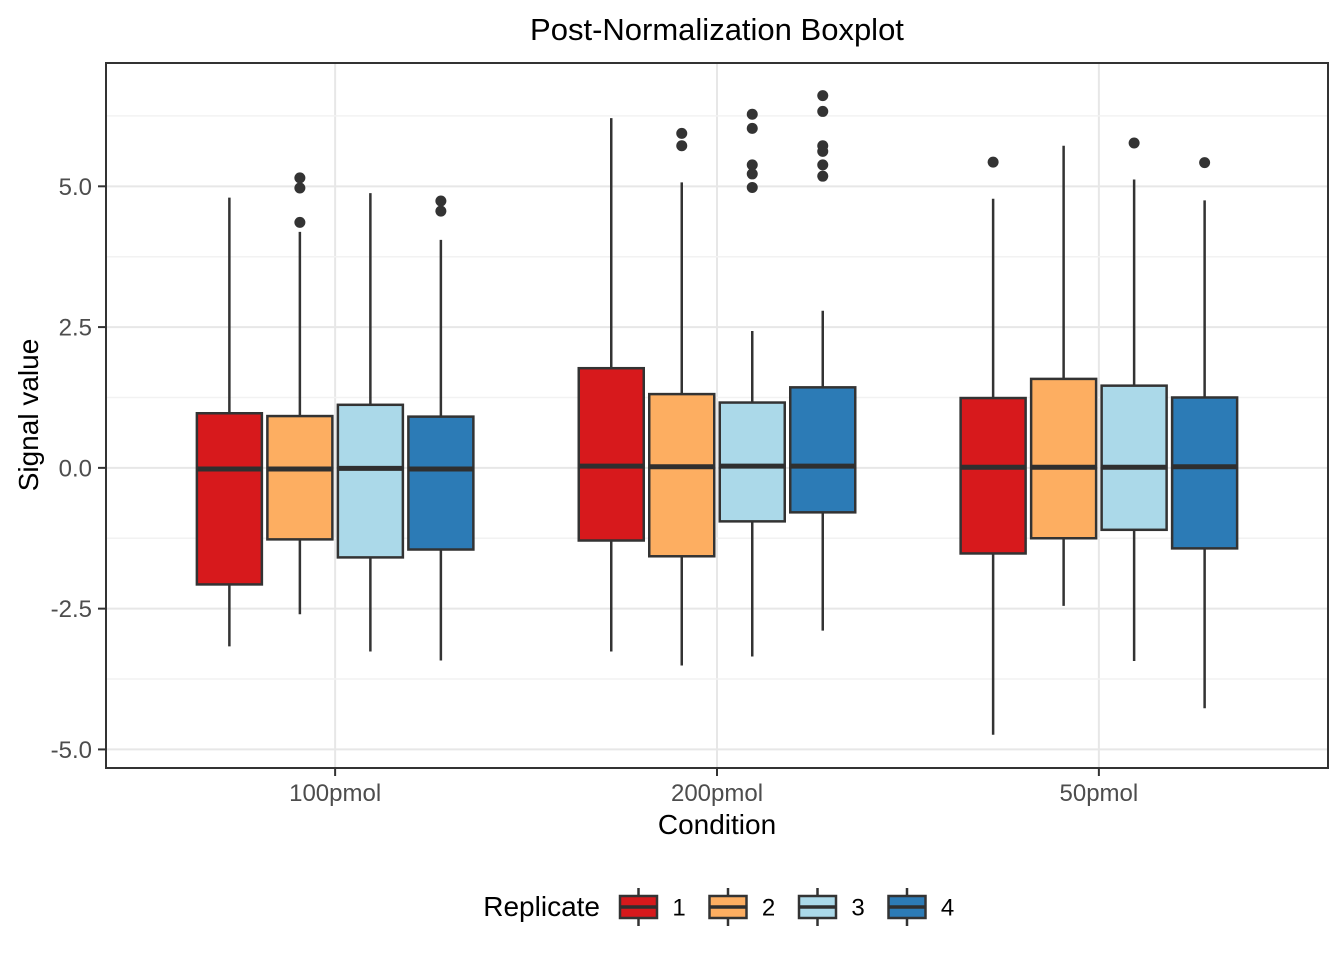 The image size is (1344, 960). I want to click on legend-label-4: 4, so click(947, 908).